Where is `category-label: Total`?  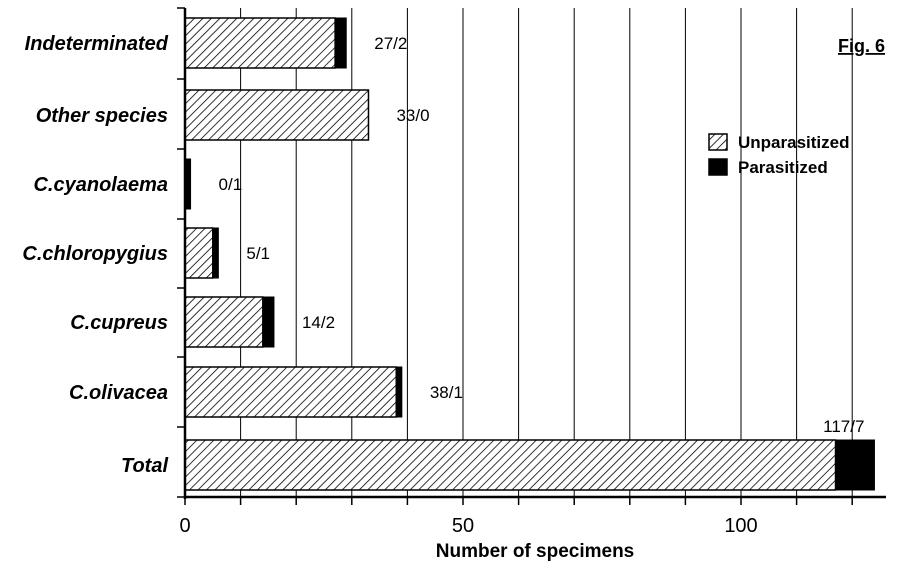
category-label: Total is located at coordinates (144, 466).